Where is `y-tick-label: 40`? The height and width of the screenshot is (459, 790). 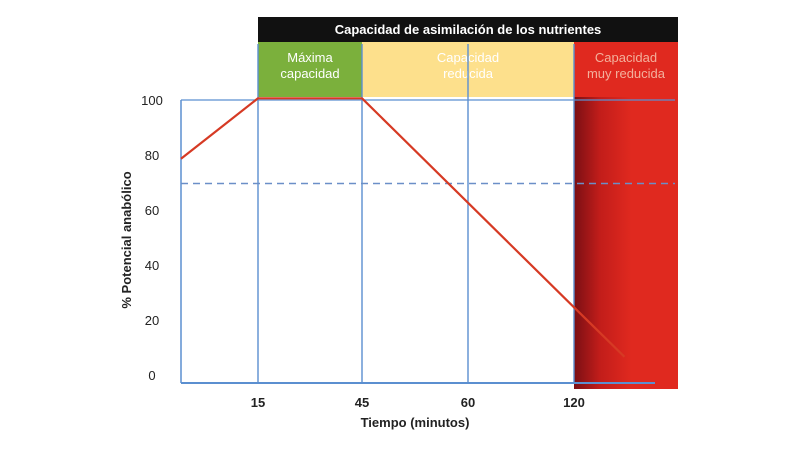
y-tick-label: 40 is located at coordinates (152, 265).